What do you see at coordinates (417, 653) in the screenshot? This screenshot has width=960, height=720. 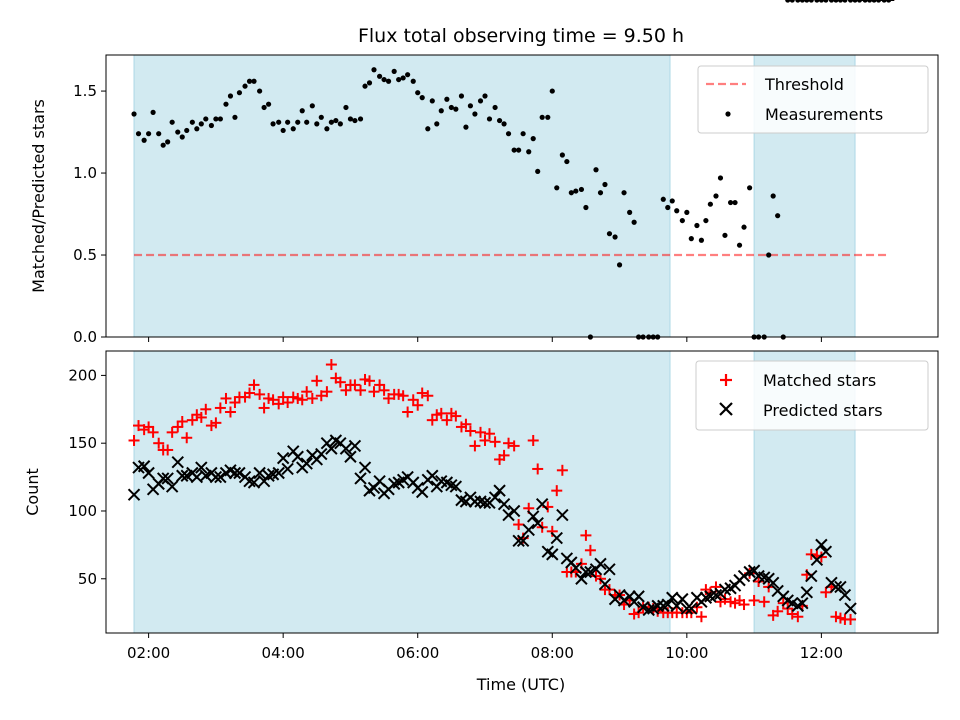 I see `x-tick-label: 06:00` at bounding box center [417, 653].